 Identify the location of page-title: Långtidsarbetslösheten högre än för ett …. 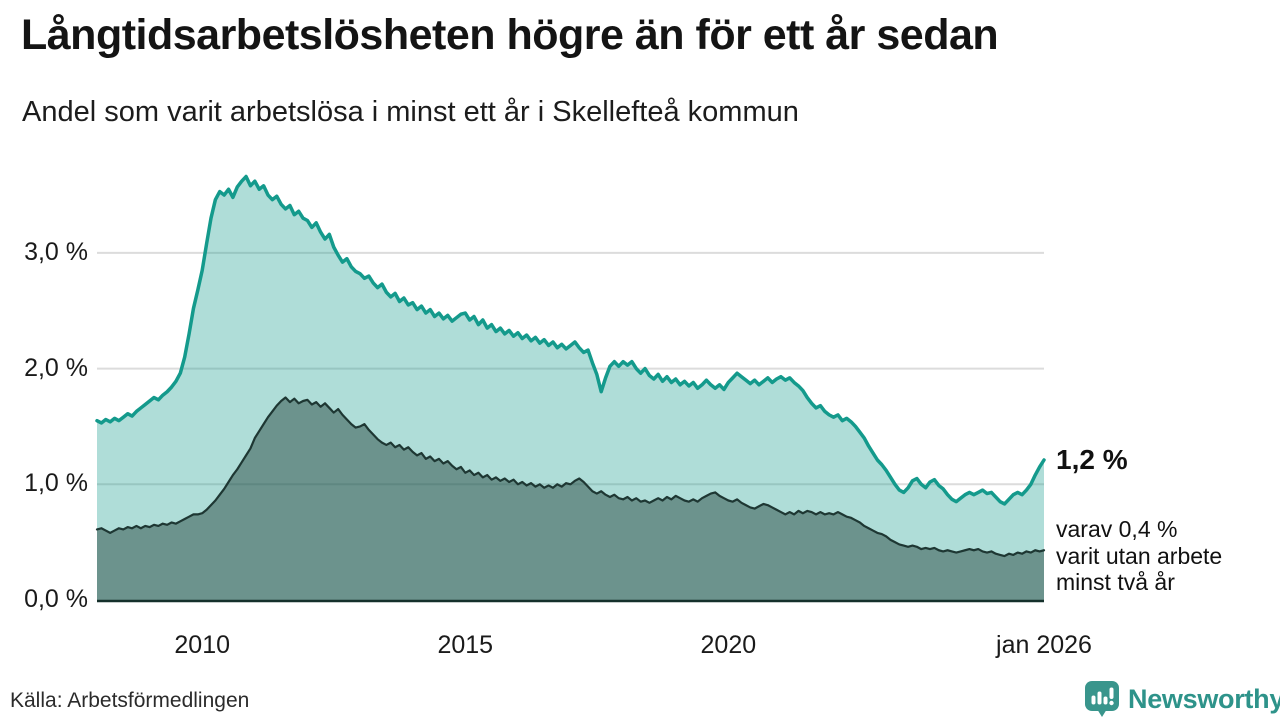
(510, 35).